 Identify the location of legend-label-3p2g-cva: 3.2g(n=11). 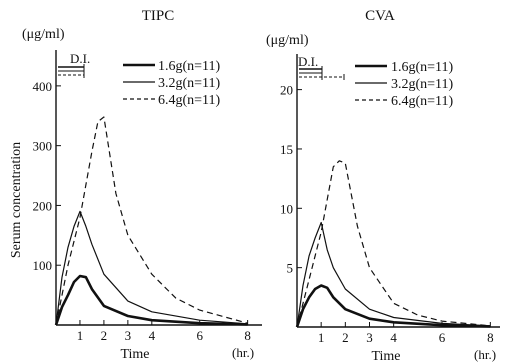
(422, 84).